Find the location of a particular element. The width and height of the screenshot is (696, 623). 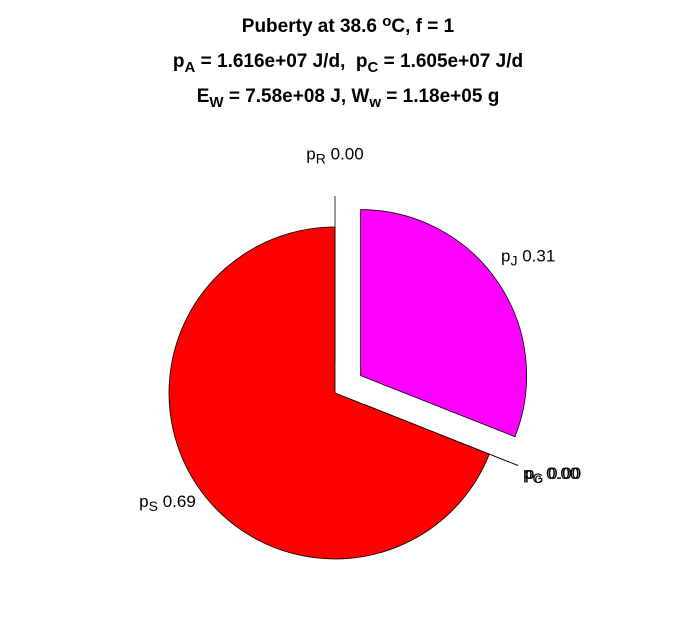

title-text: C, f = 1 is located at coordinates (422, 26).